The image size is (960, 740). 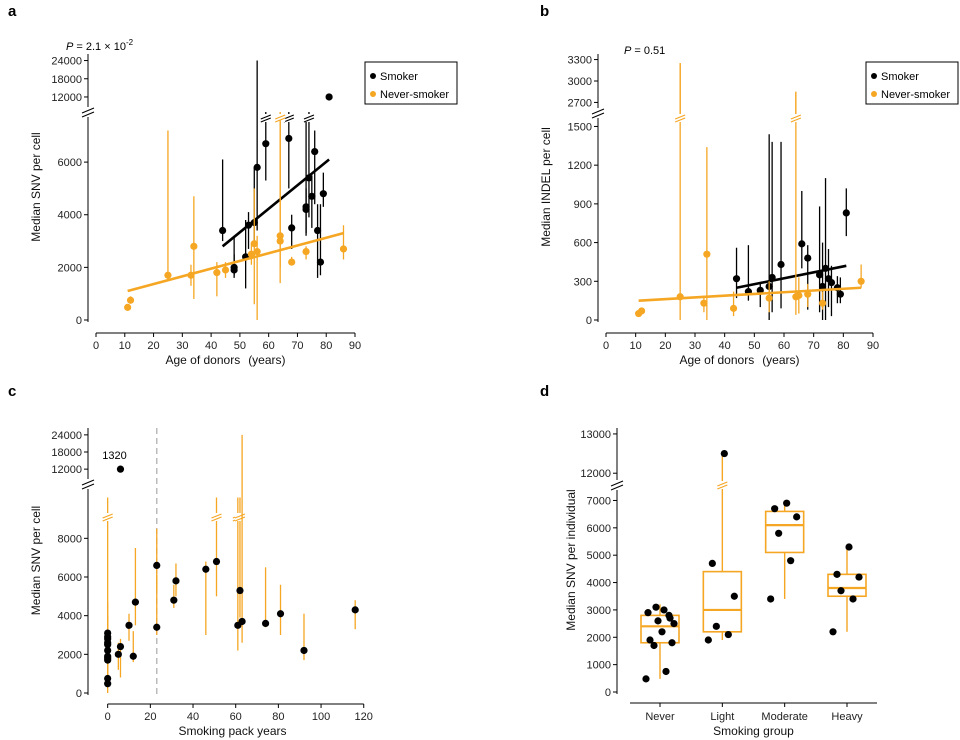 I want to click on p-value-text: = 2.1 × 10, so click(x=99, y=47).